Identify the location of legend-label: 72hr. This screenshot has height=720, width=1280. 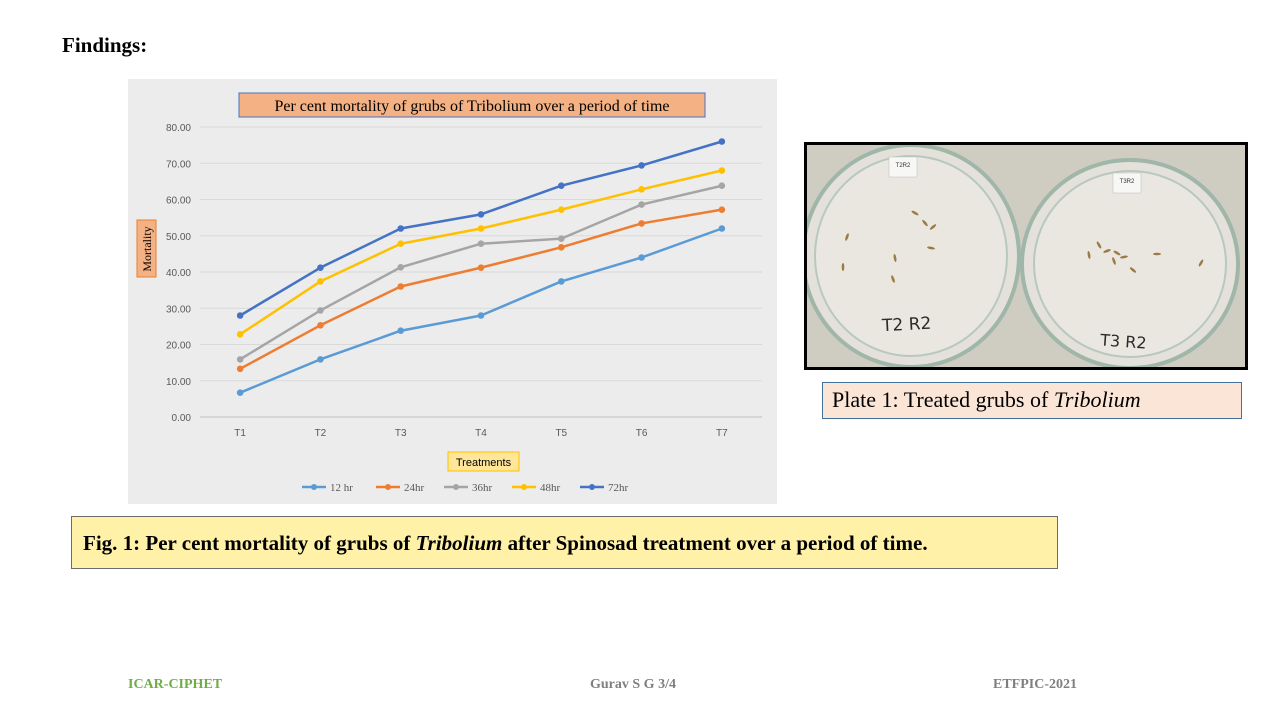
(618, 488).